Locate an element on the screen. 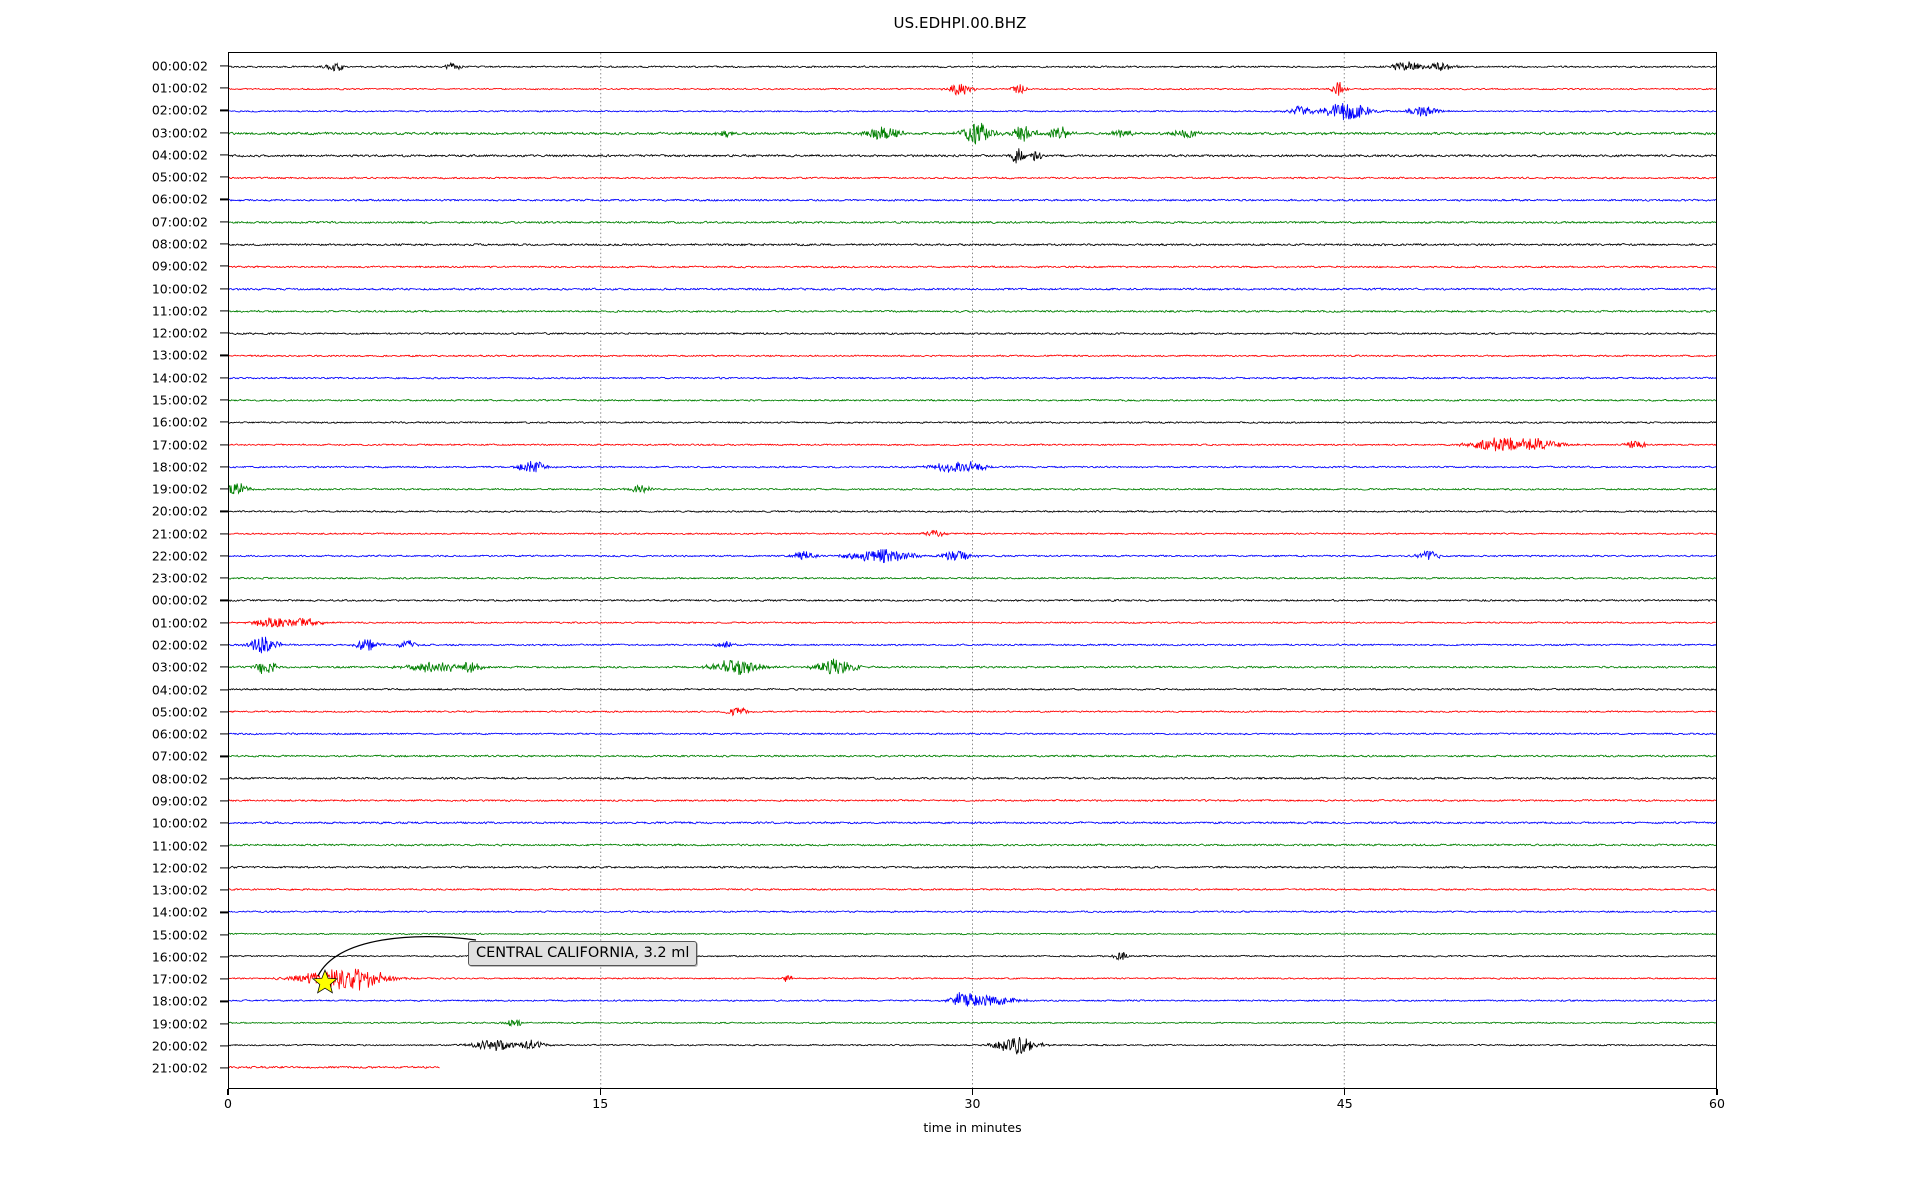 The height and width of the screenshot is (1200, 1920). x-tick-label: 15 is located at coordinates (600, 1103).